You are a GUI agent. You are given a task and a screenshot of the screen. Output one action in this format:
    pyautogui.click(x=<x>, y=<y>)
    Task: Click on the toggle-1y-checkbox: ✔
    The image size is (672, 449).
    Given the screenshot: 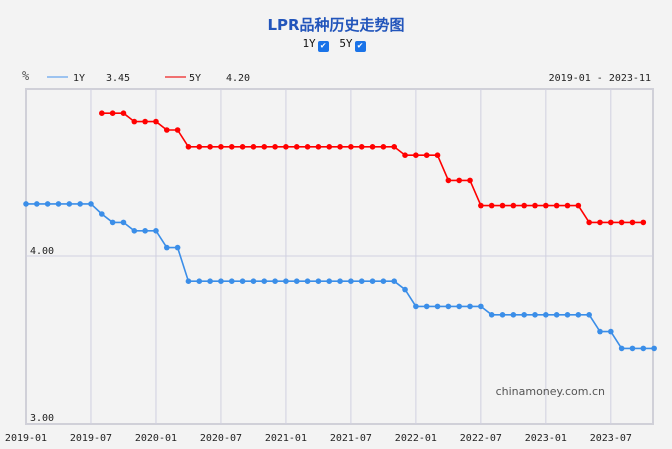 What is the action you would take?
    pyautogui.click(x=323, y=46)
    